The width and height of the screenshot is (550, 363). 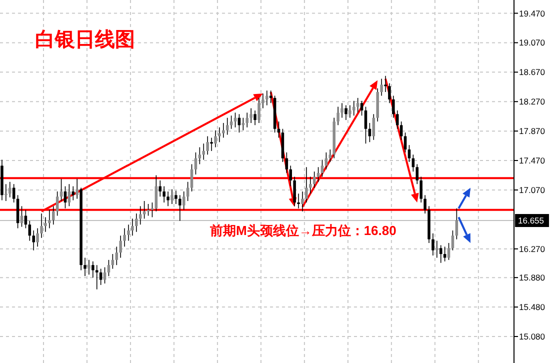 I want to click on y-tick-label: 19.470, so click(x=532, y=13).